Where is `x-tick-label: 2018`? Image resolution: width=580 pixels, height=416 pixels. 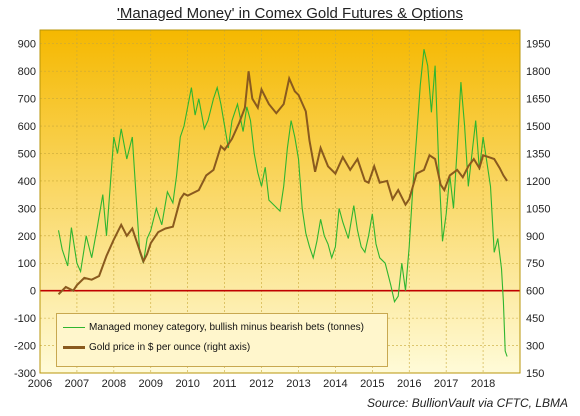
x-tick-label: 2018 is located at coordinates (483, 384).